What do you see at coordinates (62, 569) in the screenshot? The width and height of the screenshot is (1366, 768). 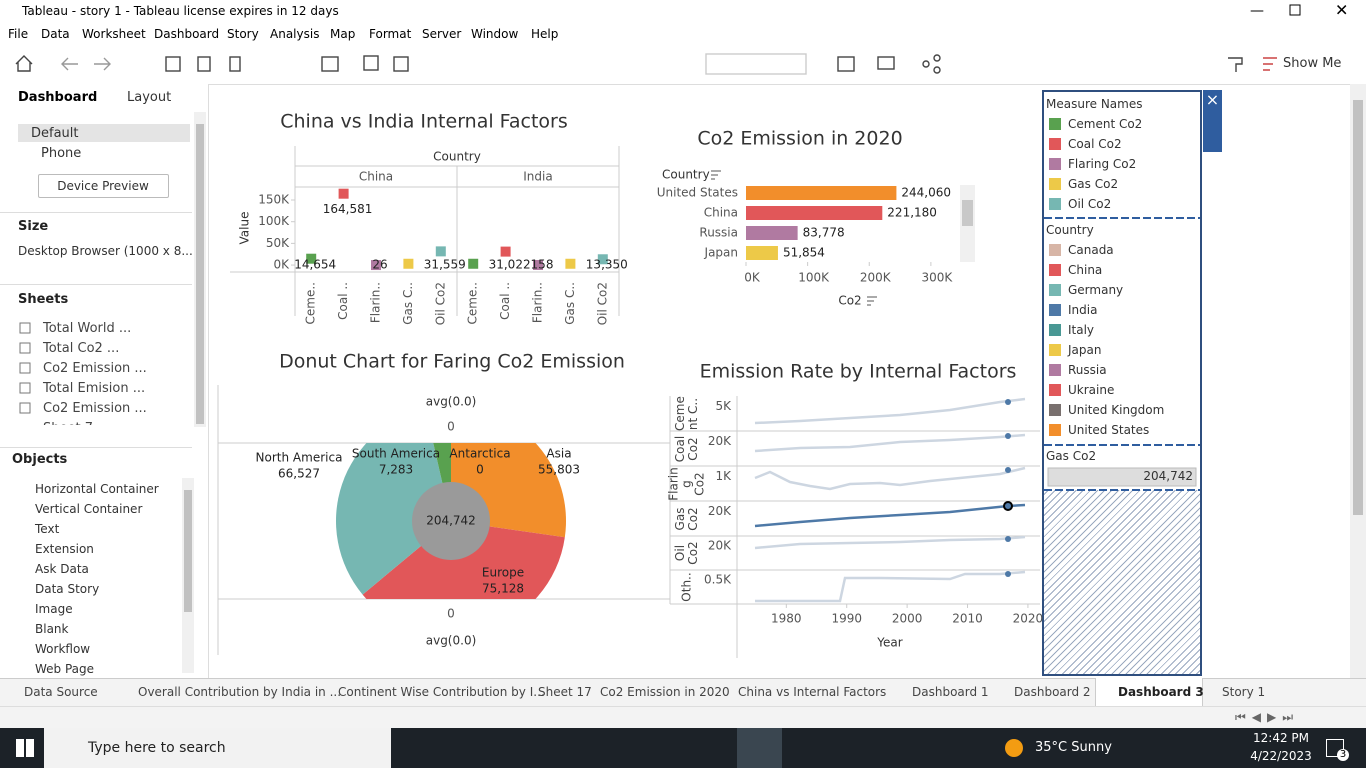 I see `object-item: Ask Data` at bounding box center [62, 569].